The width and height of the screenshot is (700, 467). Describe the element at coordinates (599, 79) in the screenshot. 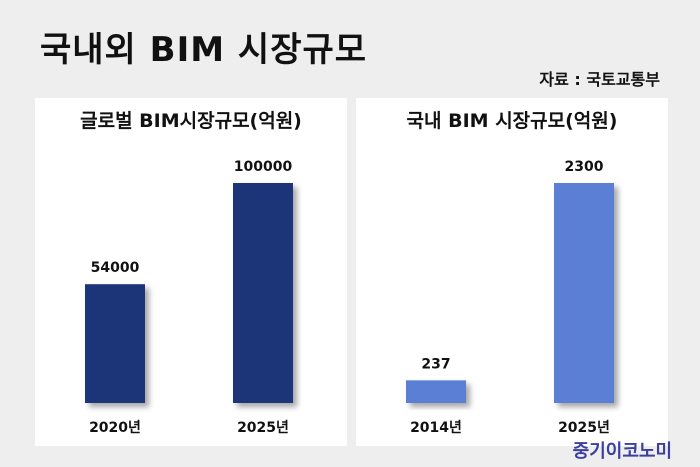

I see `source-label: 자료 : 국토교통부` at that location.